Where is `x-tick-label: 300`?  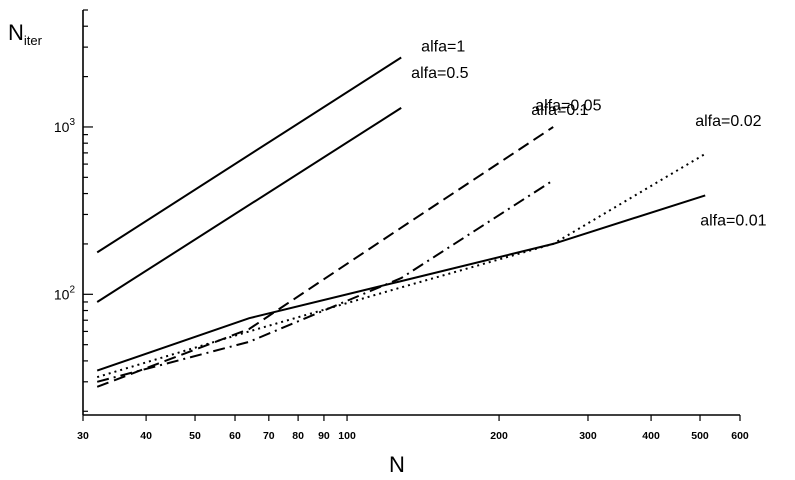 x-tick-label: 300 is located at coordinates (588, 436).